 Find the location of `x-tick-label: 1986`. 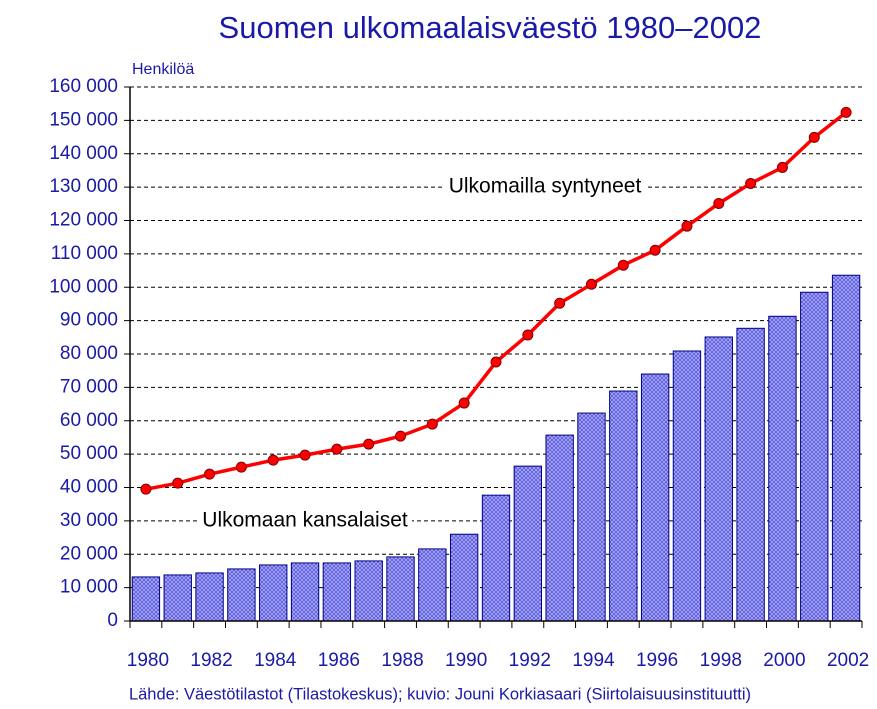

x-tick-label: 1986 is located at coordinates (339, 660).